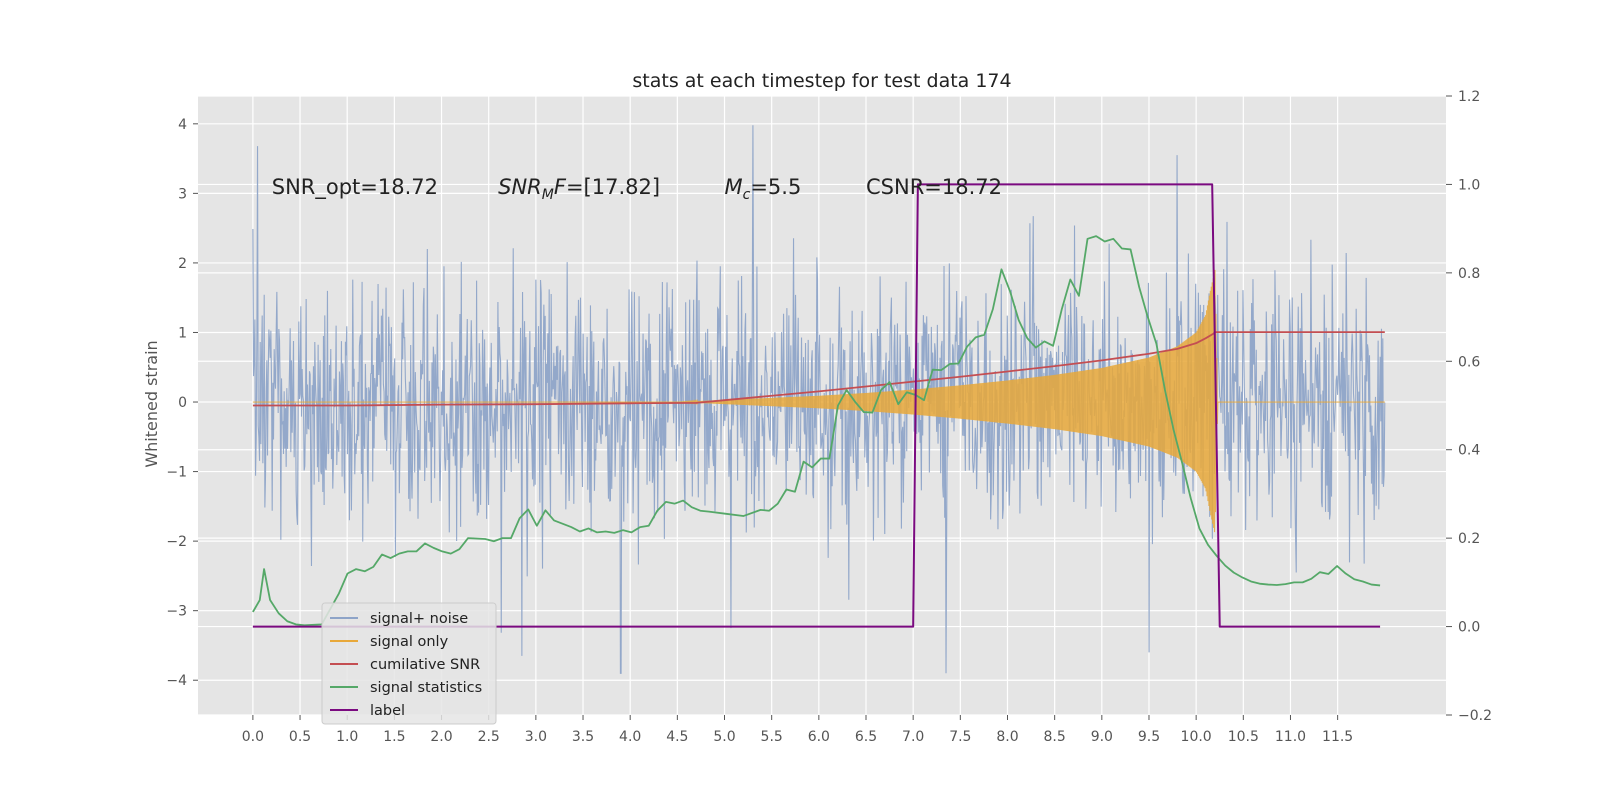 The width and height of the screenshot is (1600, 800). What do you see at coordinates (772, 737) in the screenshot?
I see `x-tick-label: 5.5` at bounding box center [772, 737].